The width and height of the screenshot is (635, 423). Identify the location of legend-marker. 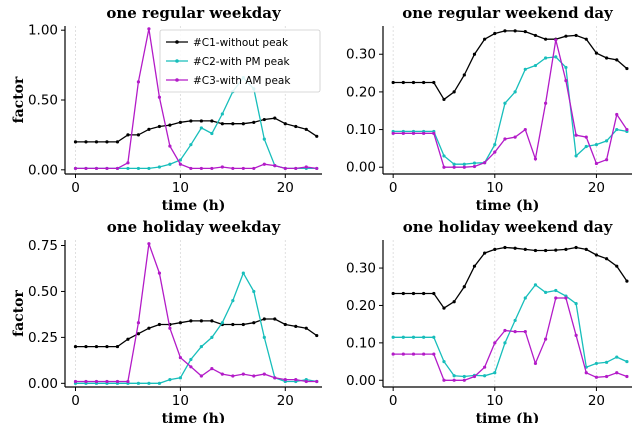
(177, 61).